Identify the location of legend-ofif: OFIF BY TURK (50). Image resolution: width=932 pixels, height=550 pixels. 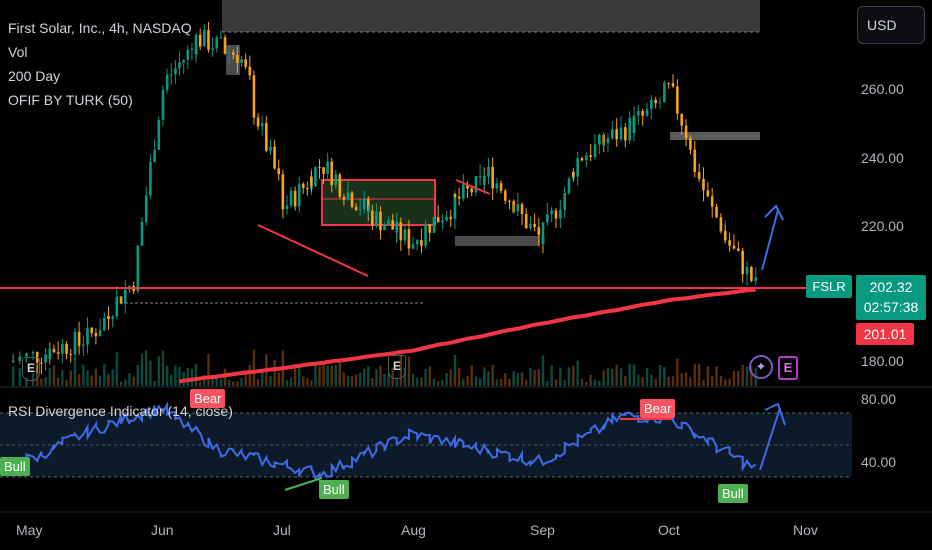
(70, 100).